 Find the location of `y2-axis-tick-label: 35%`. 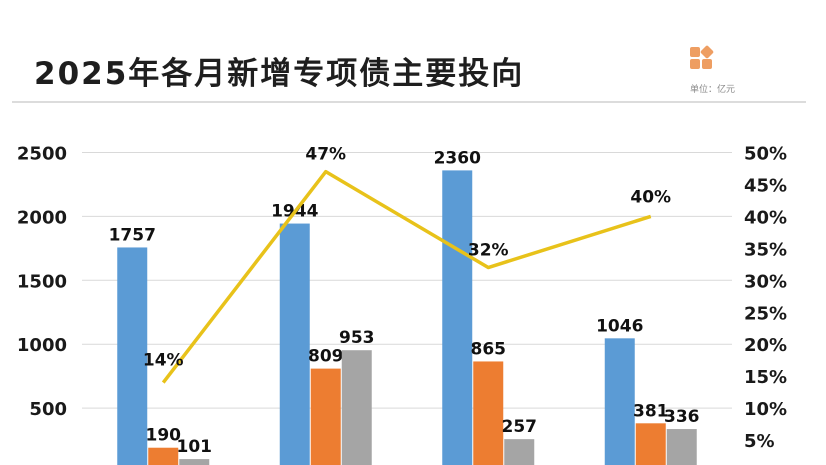

y2-axis-tick-label: 35% is located at coordinates (765, 249).